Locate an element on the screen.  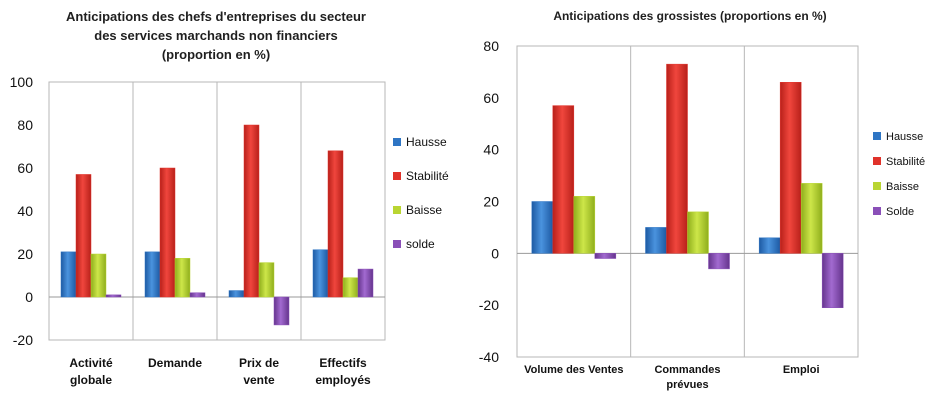
category-label: Effectifs is located at coordinates (343, 363).